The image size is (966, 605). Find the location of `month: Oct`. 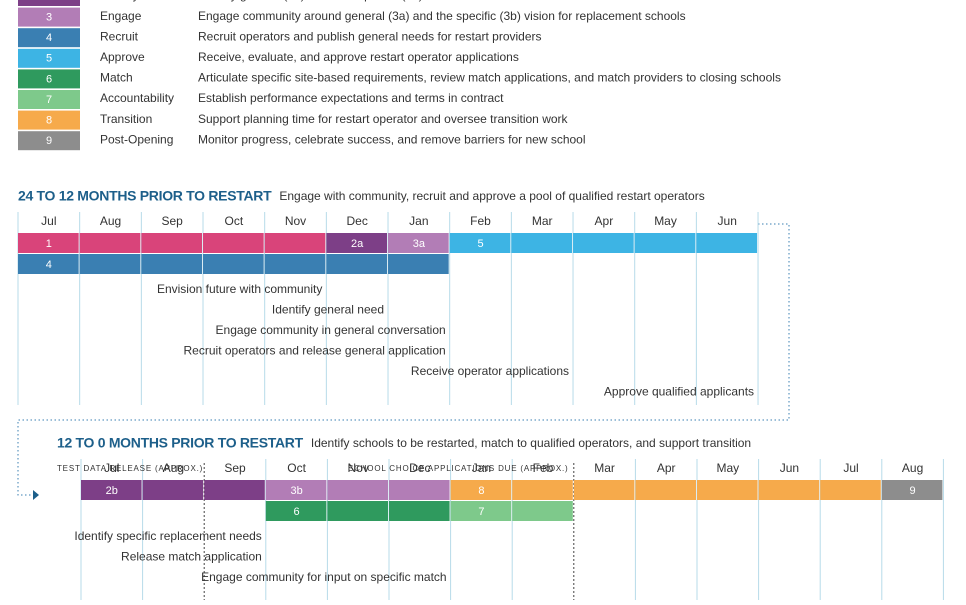

month: Oct is located at coordinates (296, 468).